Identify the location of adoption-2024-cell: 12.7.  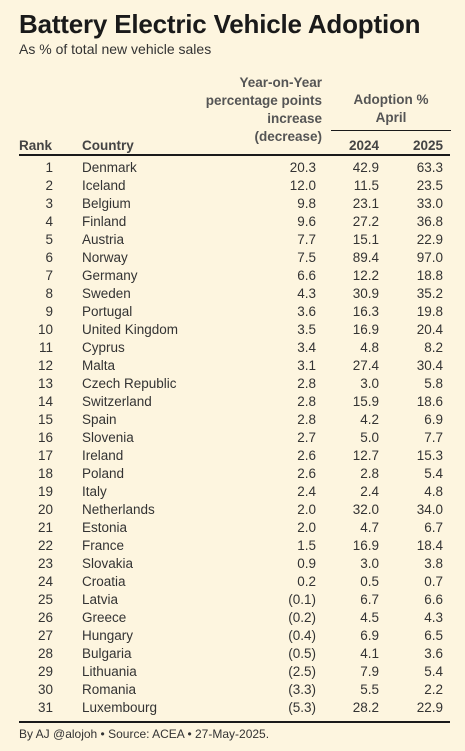
(365, 455).